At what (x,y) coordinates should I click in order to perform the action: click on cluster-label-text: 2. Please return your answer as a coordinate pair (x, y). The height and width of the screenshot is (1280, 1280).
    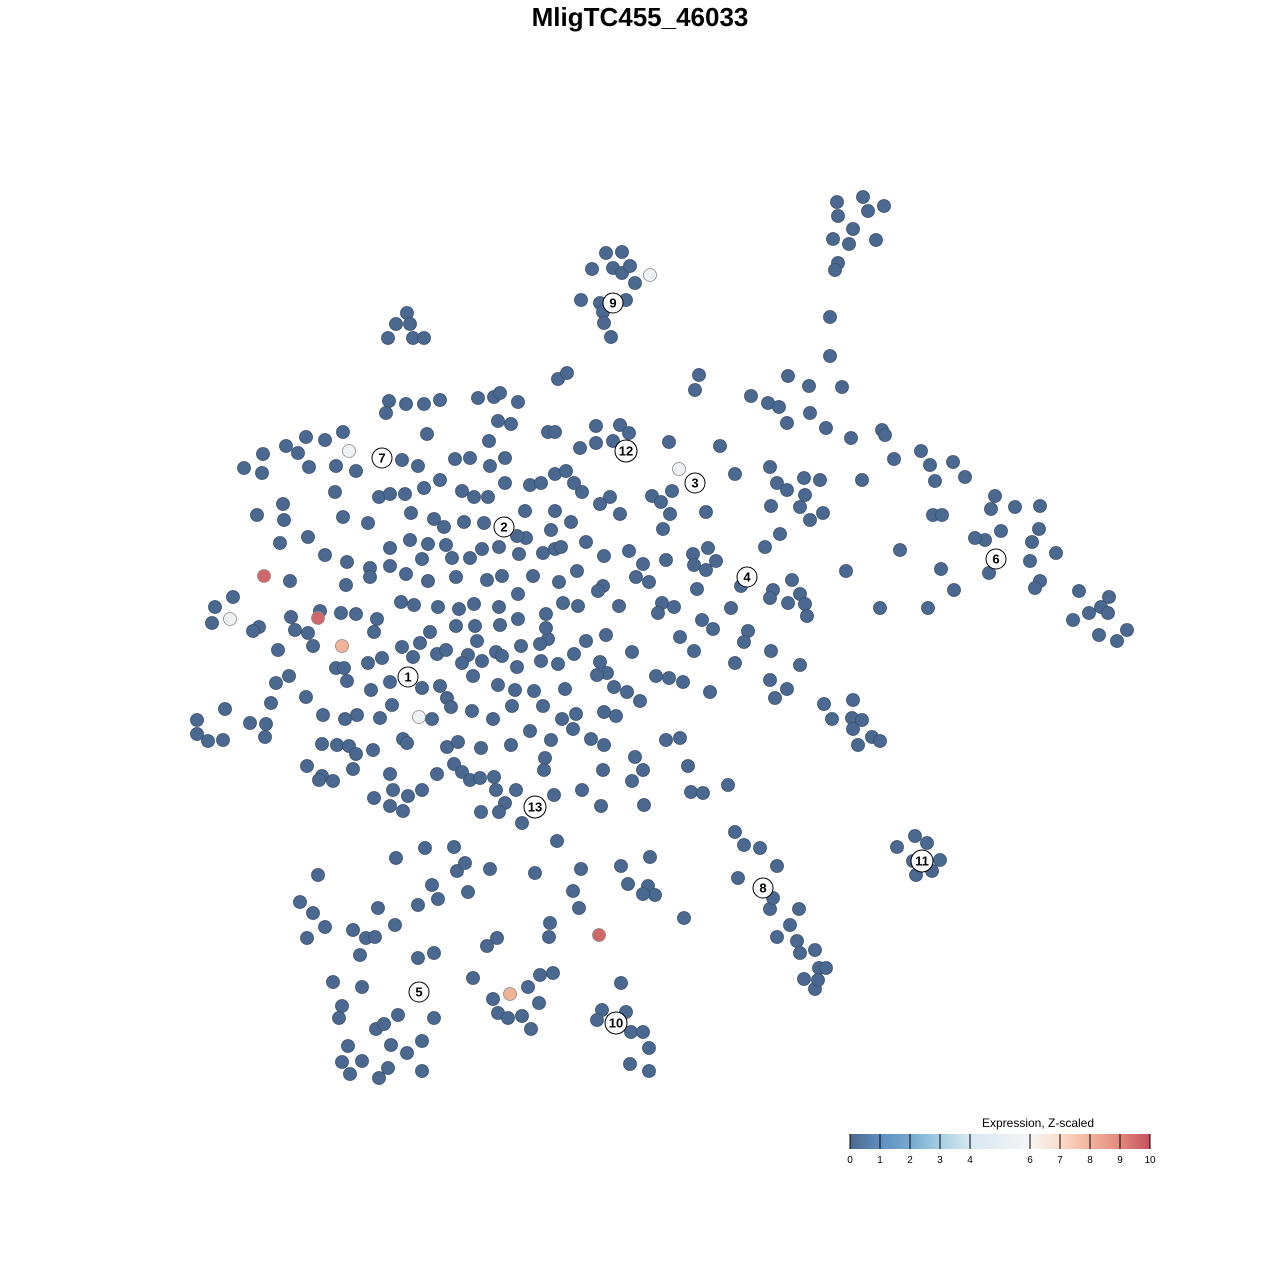
    Looking at the image, I should click on (503, 527).